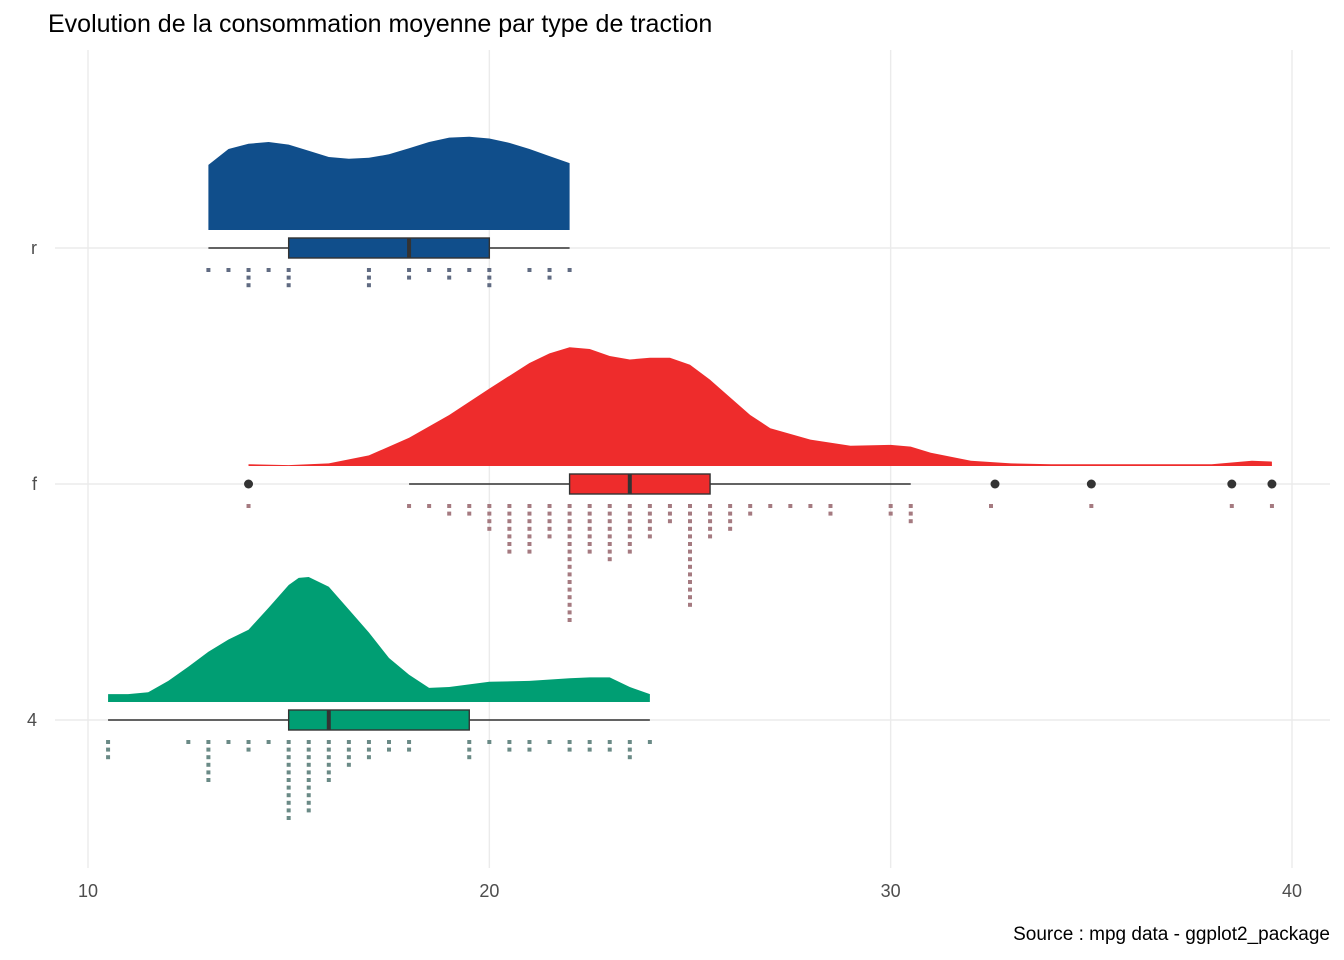 This screenshot has width=1344, height=960. I want to click on box-r, so click(389, 248).